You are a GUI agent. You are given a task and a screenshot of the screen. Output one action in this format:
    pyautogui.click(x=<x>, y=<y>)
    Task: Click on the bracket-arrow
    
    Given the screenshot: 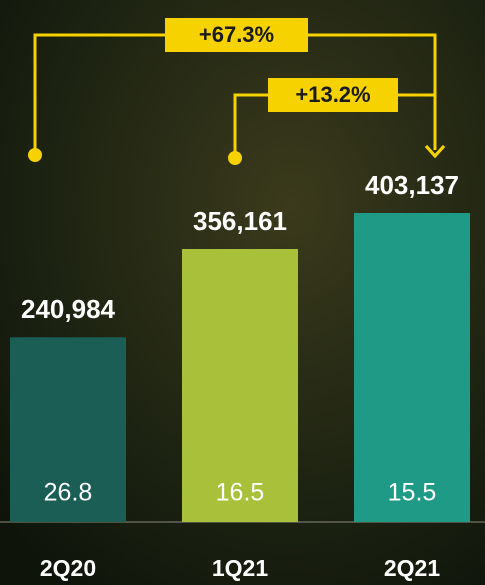 What is the action you would take?
    pyautogui.click(x=435, y=151)
    